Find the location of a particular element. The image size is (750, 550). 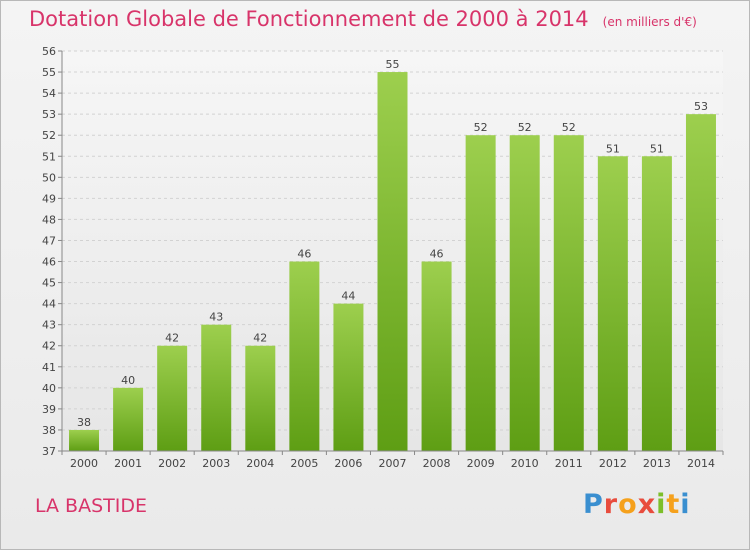

chart-subtitle: (en milliers d'€) is located at coordinates (649, 22).